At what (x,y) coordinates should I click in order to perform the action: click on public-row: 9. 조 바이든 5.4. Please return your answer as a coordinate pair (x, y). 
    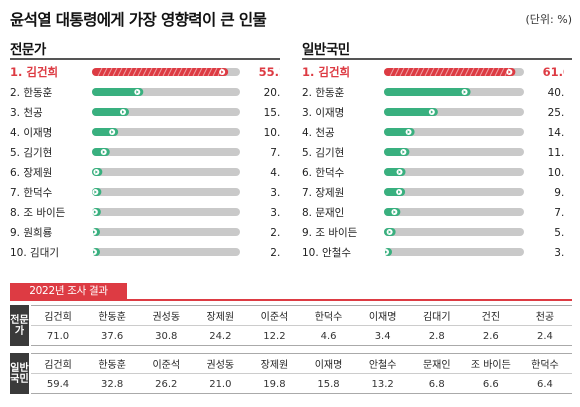
    Looking at the image, I should click on (433, 233).